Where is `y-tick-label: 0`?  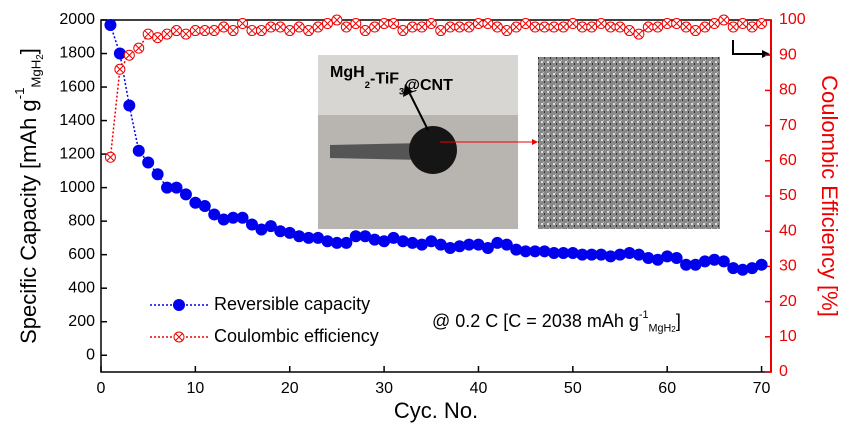 y-tick-label: 0 is located at coordinates (90, 354).